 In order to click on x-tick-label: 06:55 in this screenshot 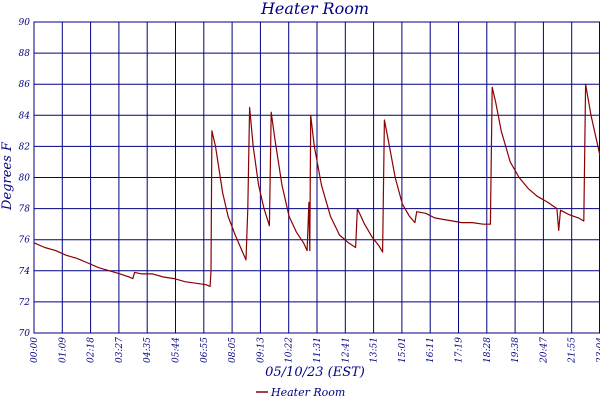, I will do `click(205, 350)`.